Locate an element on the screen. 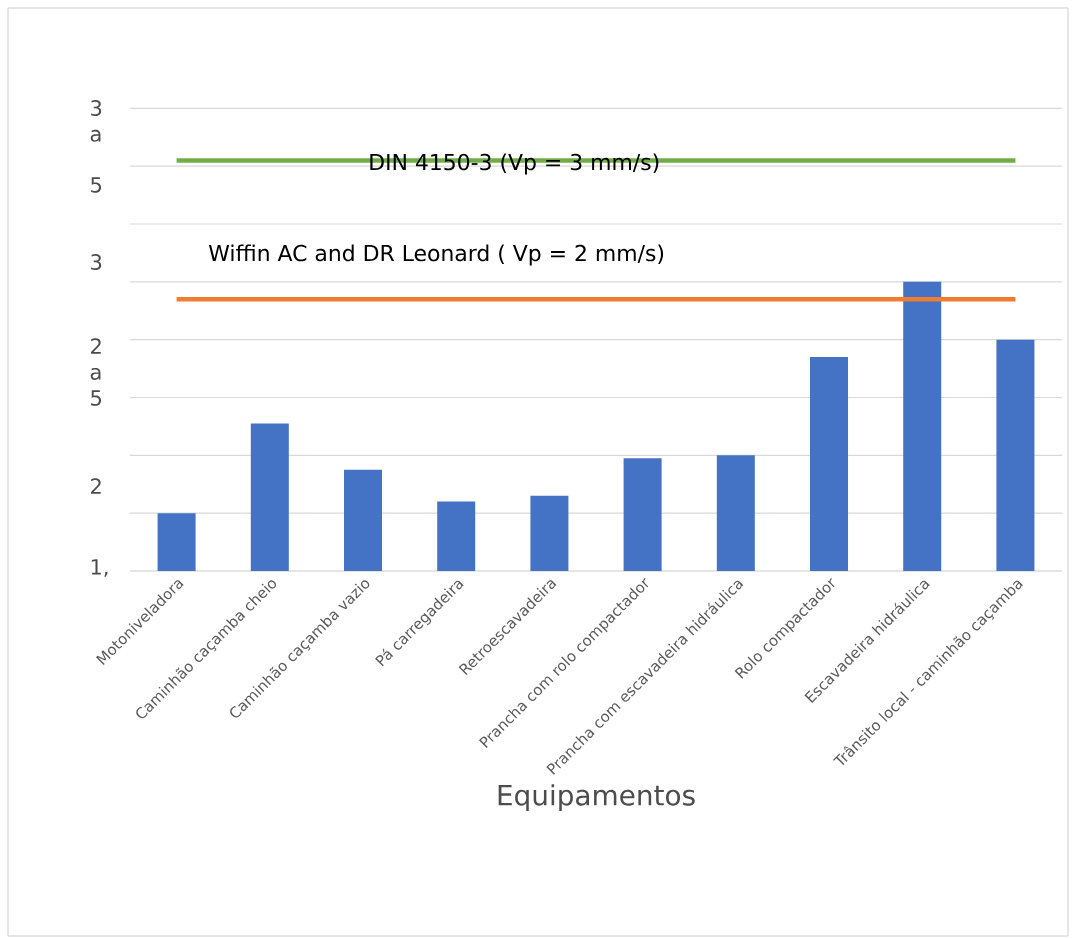 Image resolution: width=1075 pixels, height=938 pixels. text: 1, is located at coordinates (99, 568).